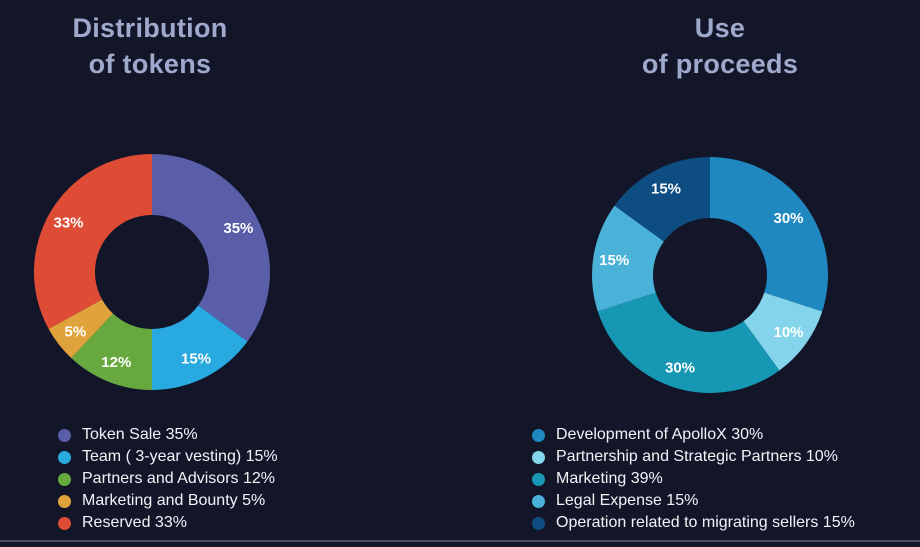  I want to click on legend-item: Marketing and Bounty 5%, so click(168, 501).